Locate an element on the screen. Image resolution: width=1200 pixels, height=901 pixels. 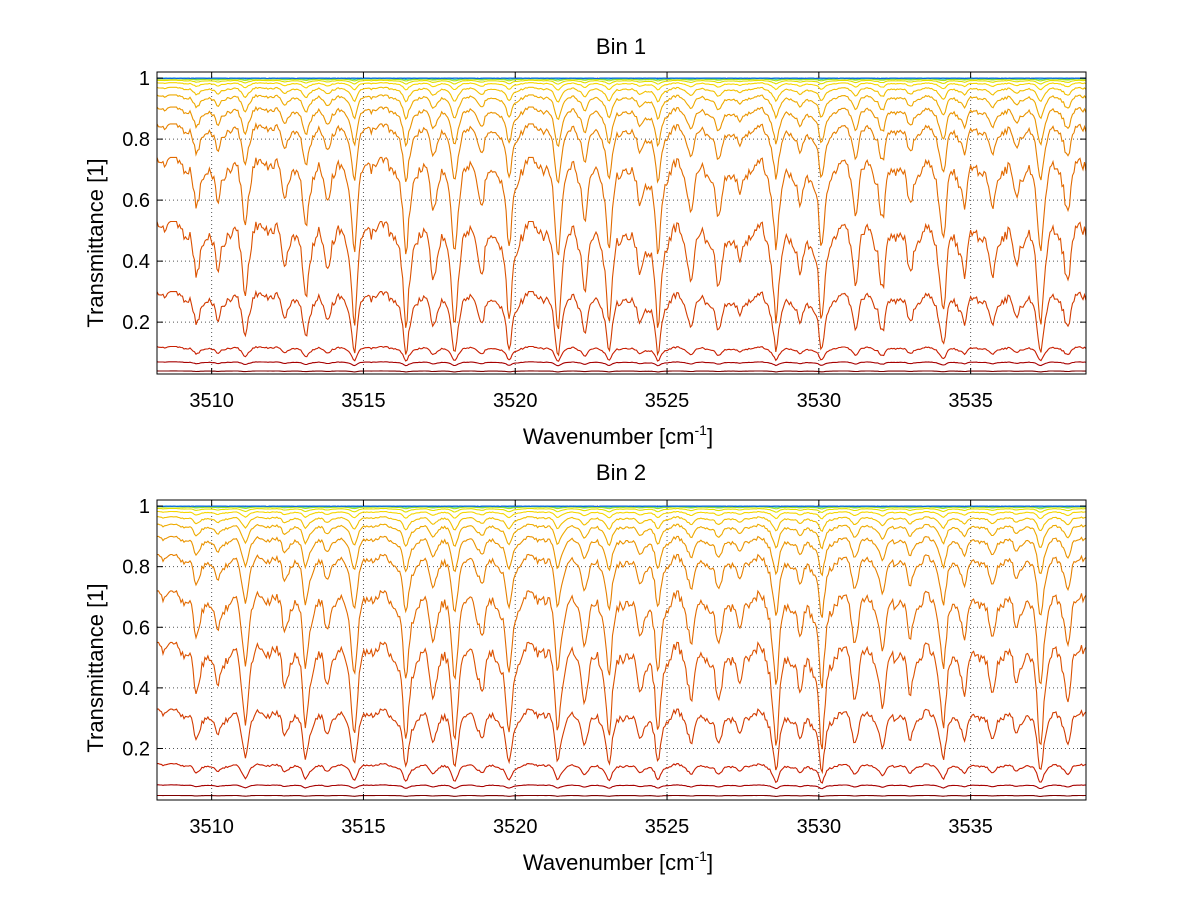
plot-title: Bin 1 is located at coordinates (621, 46).